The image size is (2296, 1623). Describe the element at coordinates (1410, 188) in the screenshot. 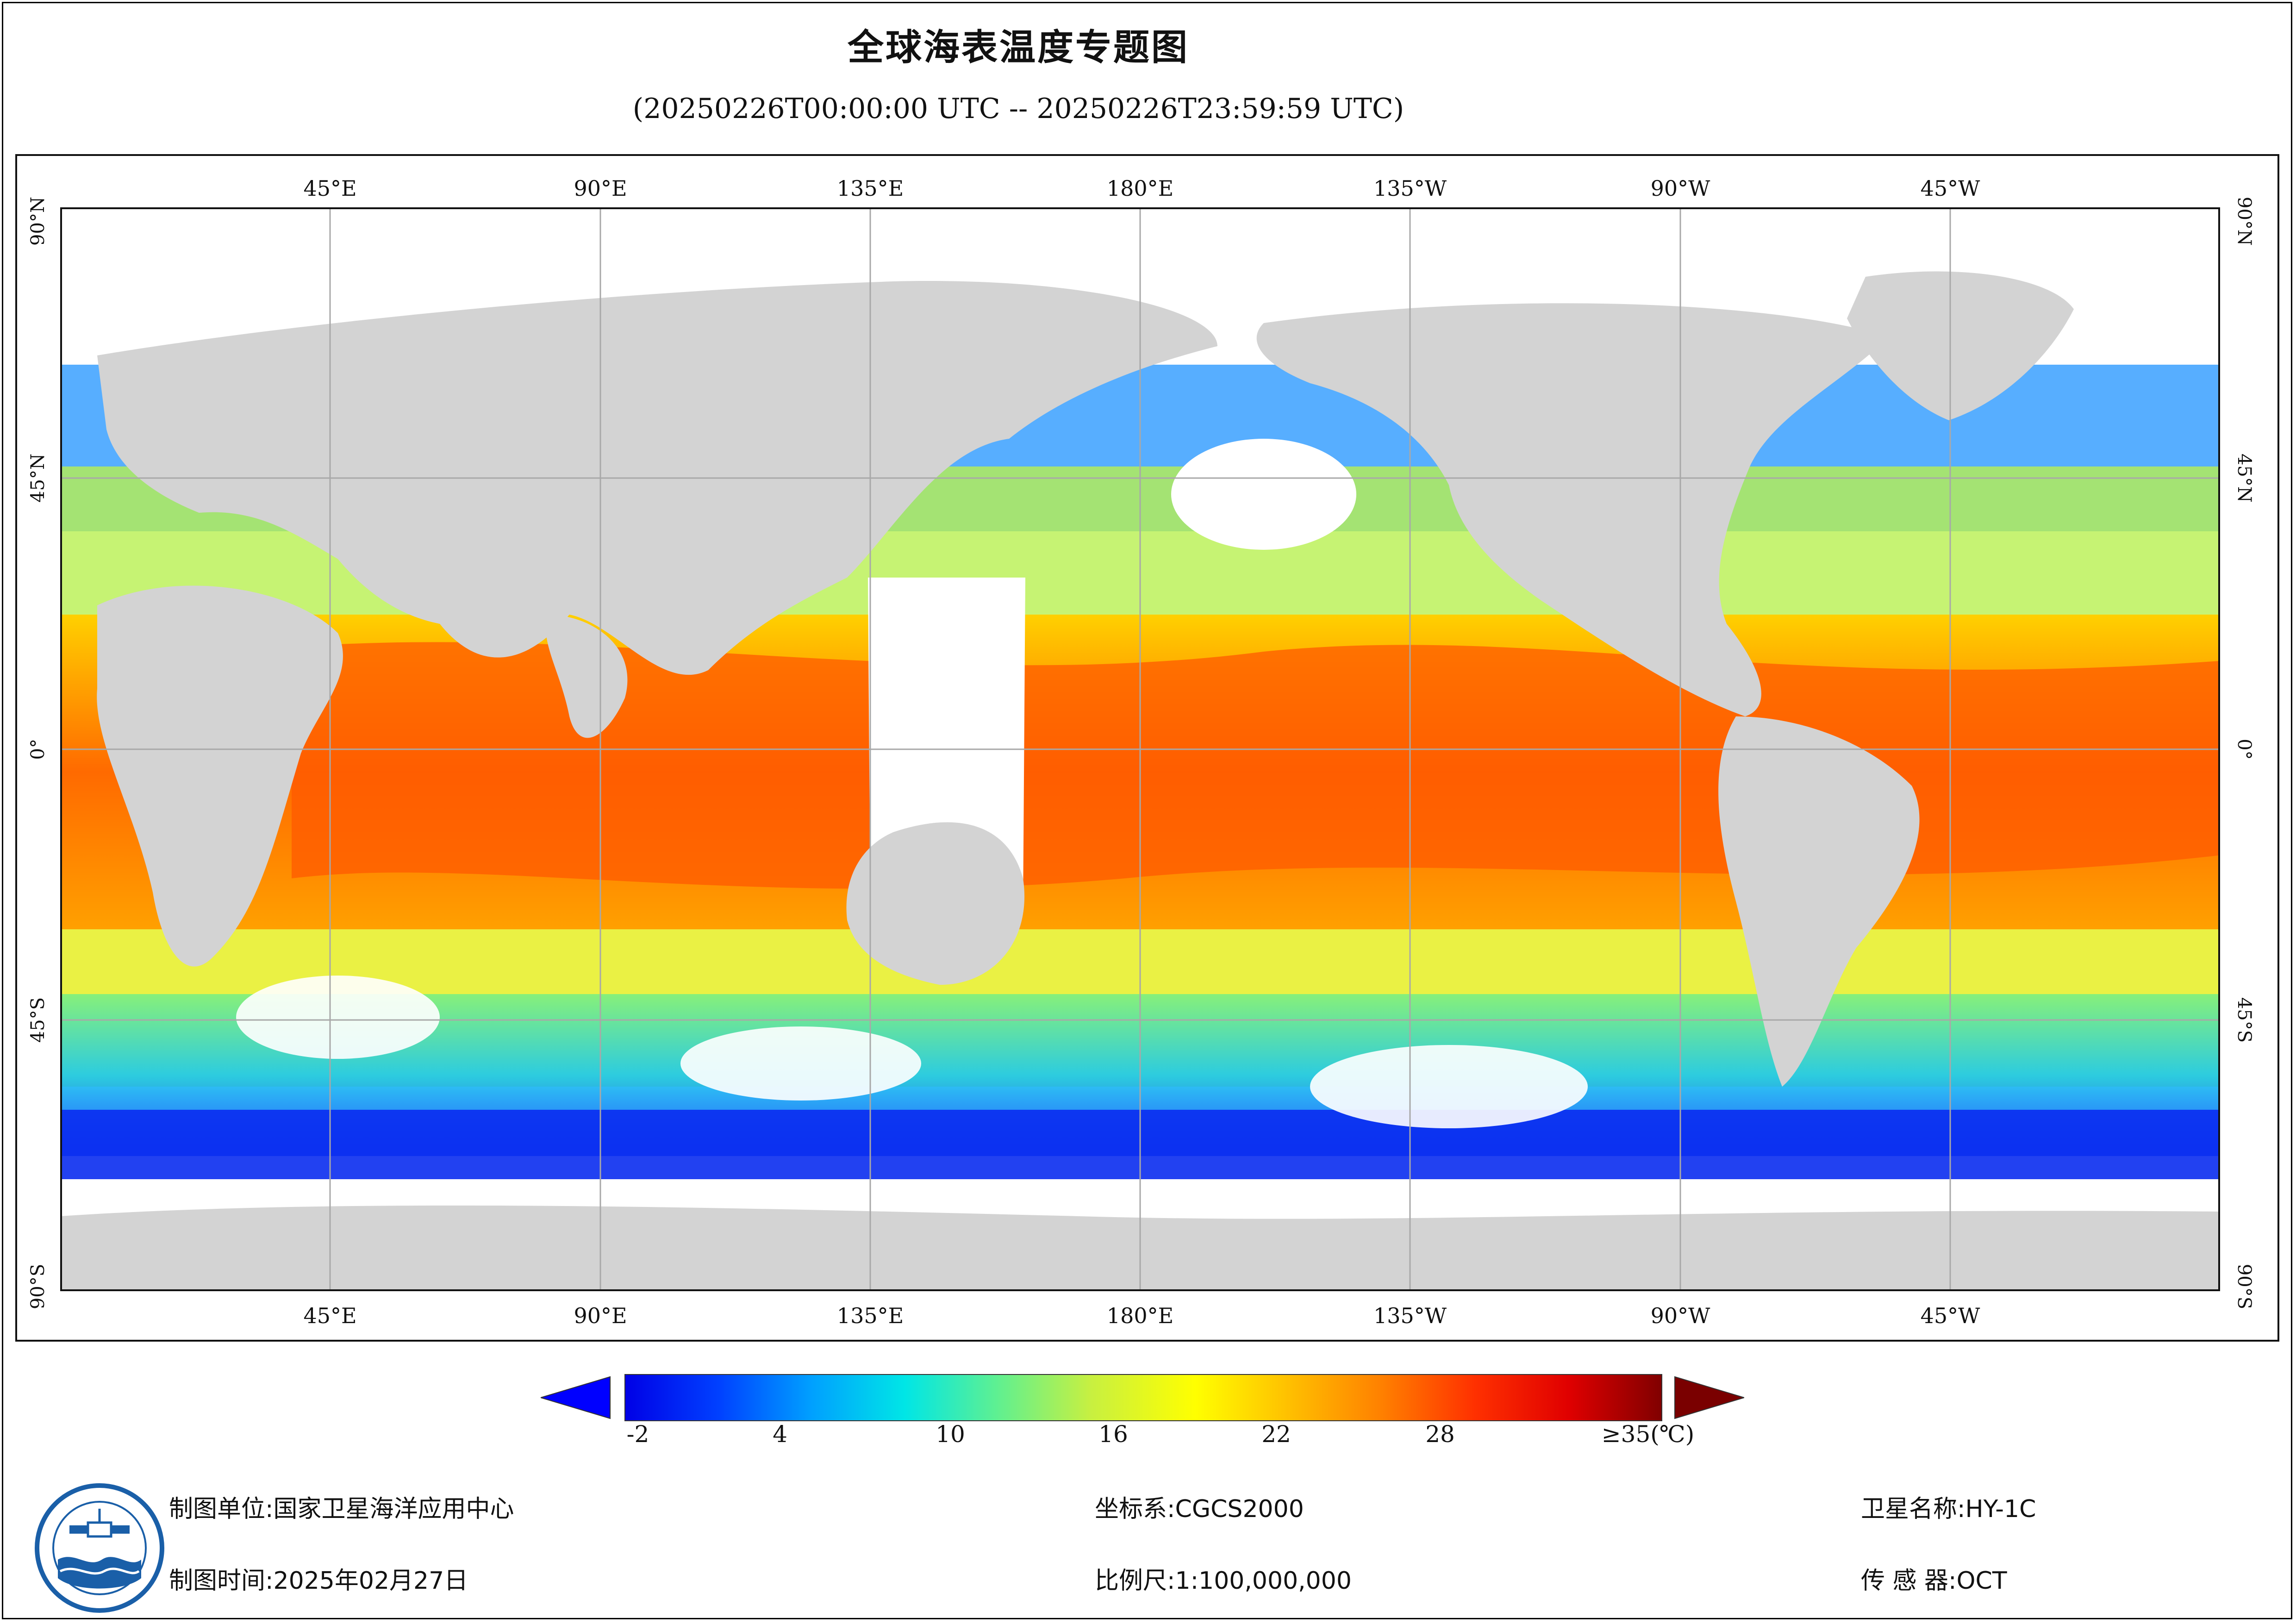

I see `lon-label-top: 135°W` at that location.